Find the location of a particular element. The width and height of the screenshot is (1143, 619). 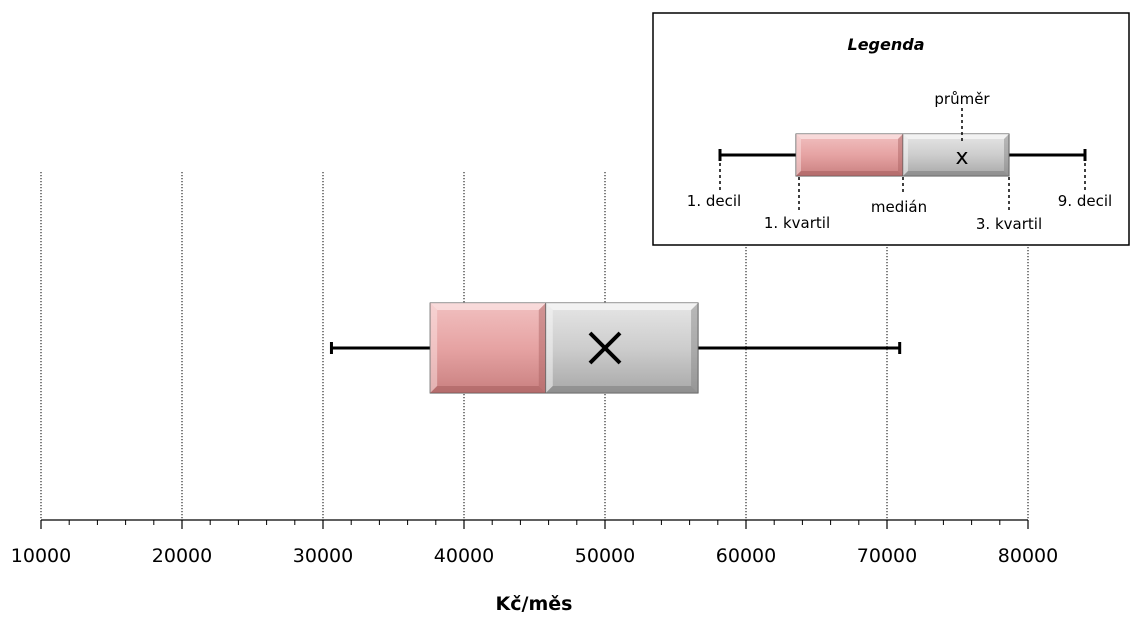

x-tick-label: 60000 is located at coordinates (746, 556).